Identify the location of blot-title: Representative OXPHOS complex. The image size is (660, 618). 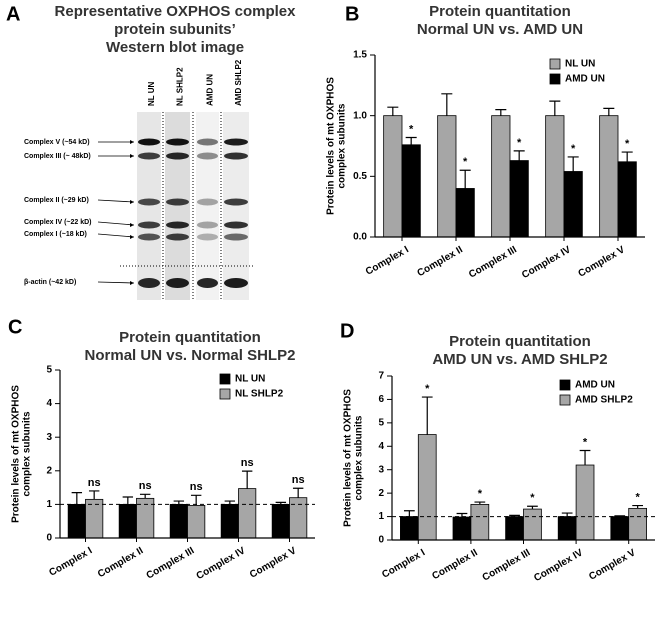
(176, 11).